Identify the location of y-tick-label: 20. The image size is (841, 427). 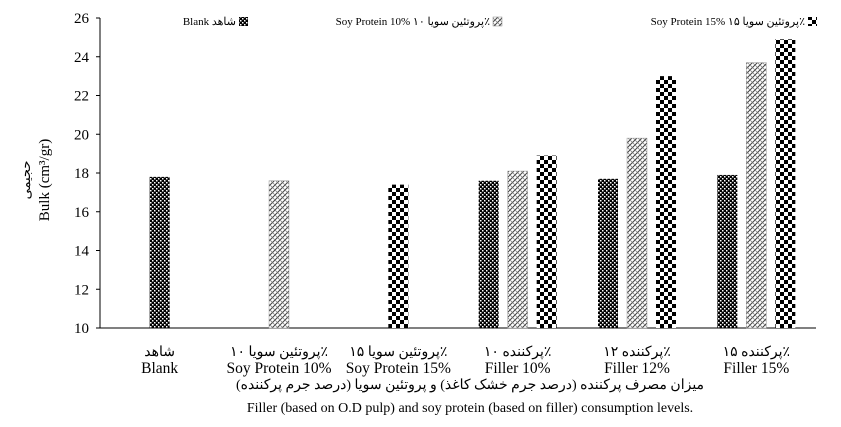
(81, 135).